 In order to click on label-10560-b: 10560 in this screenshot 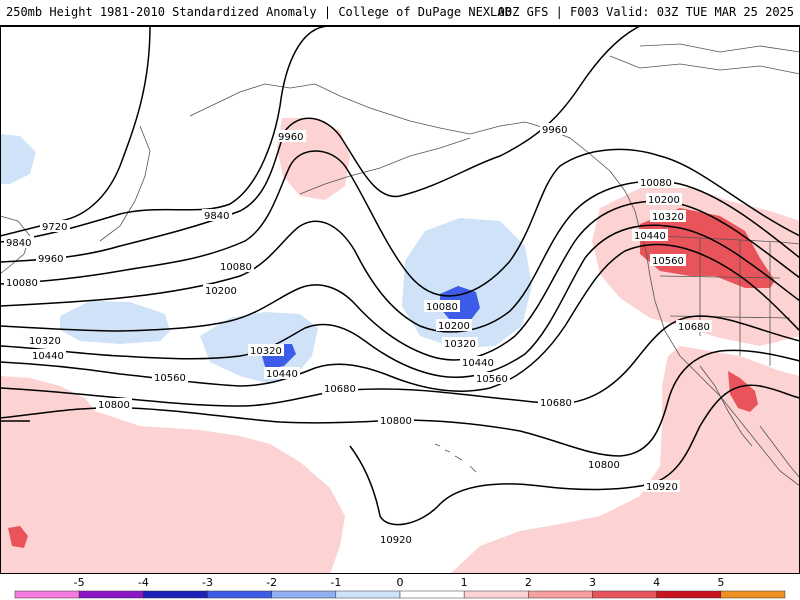, I will do `click(492, 378)`.